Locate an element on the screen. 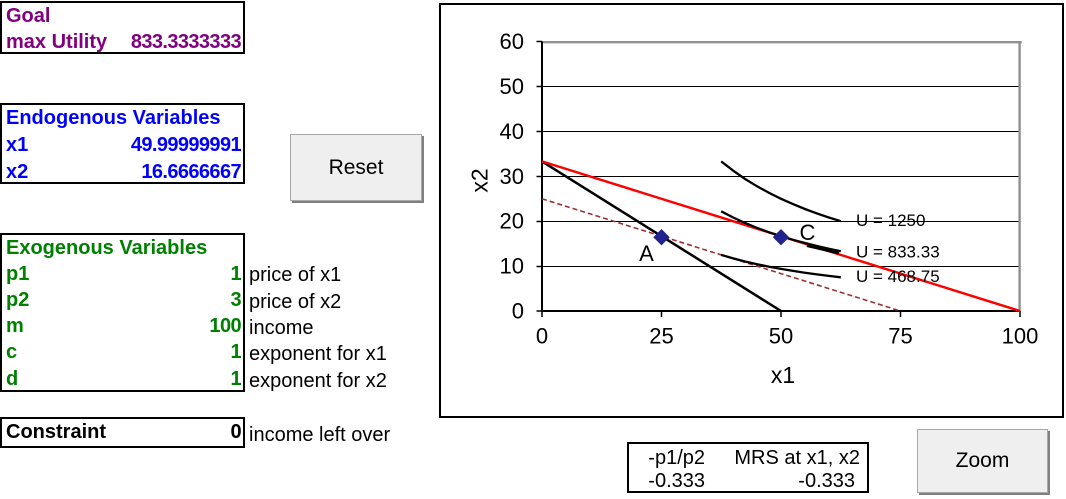 Image resolution: width=1066 pixels, height=499 pixels. svg-text: U = 1250 is located at coordinates (890, 220).